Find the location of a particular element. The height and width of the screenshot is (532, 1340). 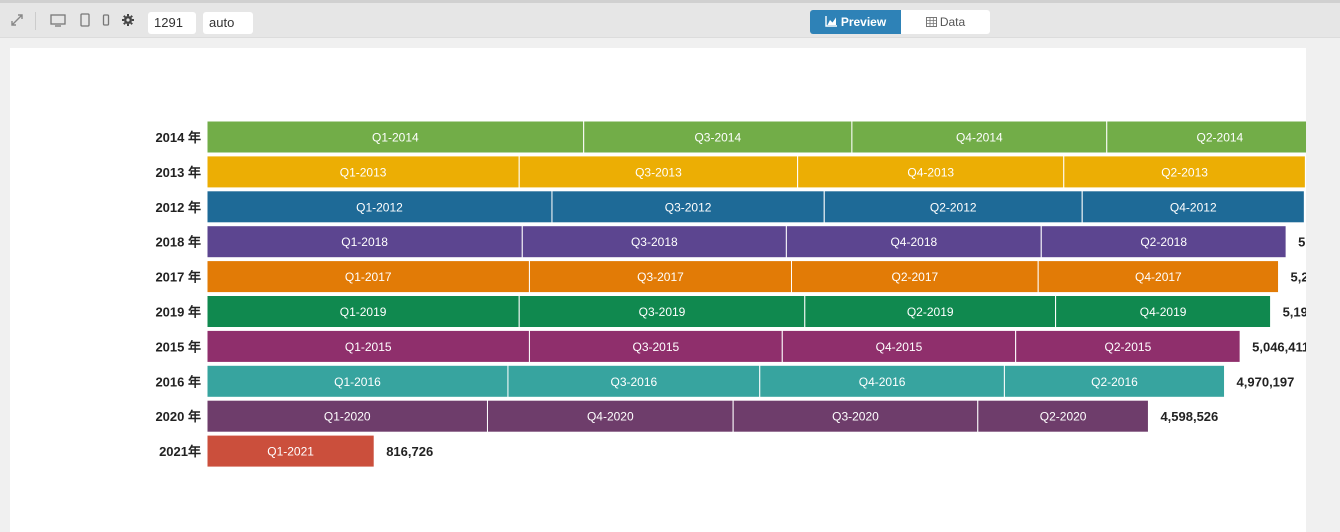

segment-label: Q1-2015 is located at coordinates (368, 347).